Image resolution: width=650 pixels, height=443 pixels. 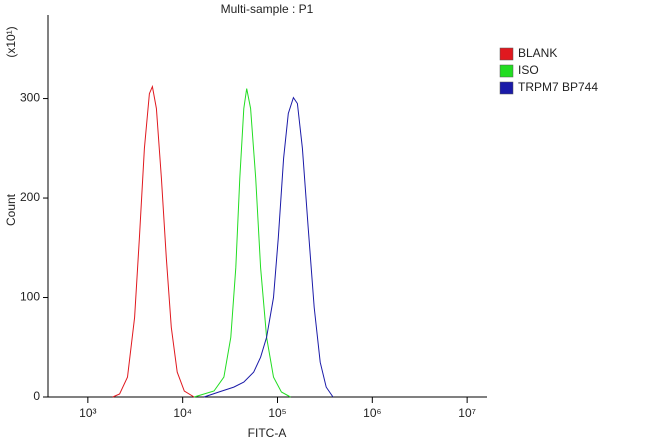 What do you see at coordinates (182, 413) in the screenshot?
I see `x-tick-label: 10⁴` at bounding box center [182, 413].